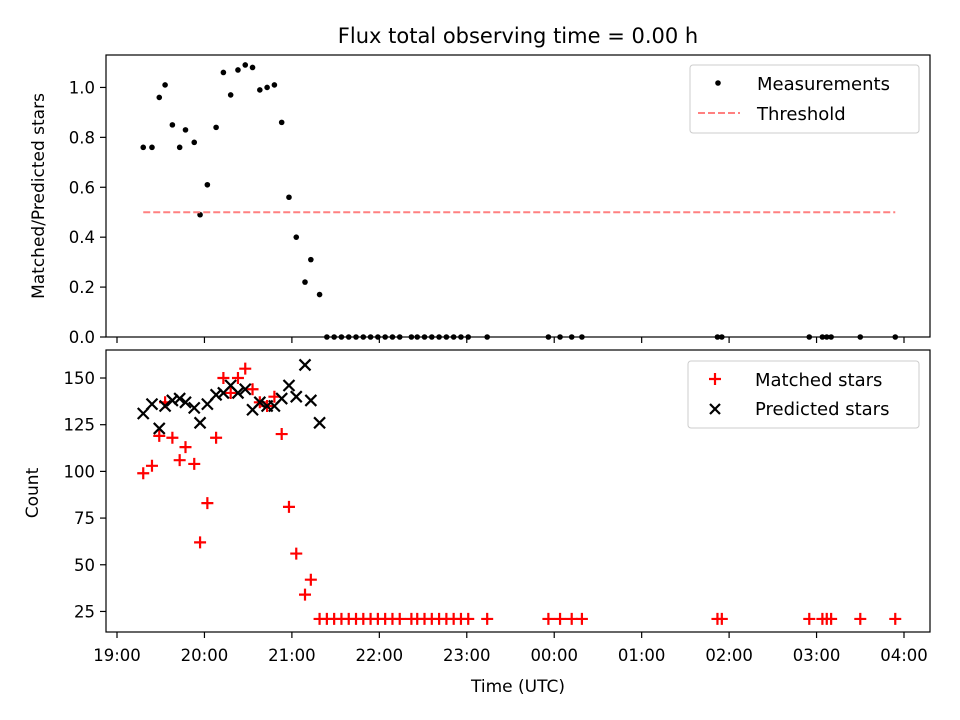  Describe the element at coordinates (82, 187) in the screenshot. I see `top-y-tick-label: 0.6` at that location.